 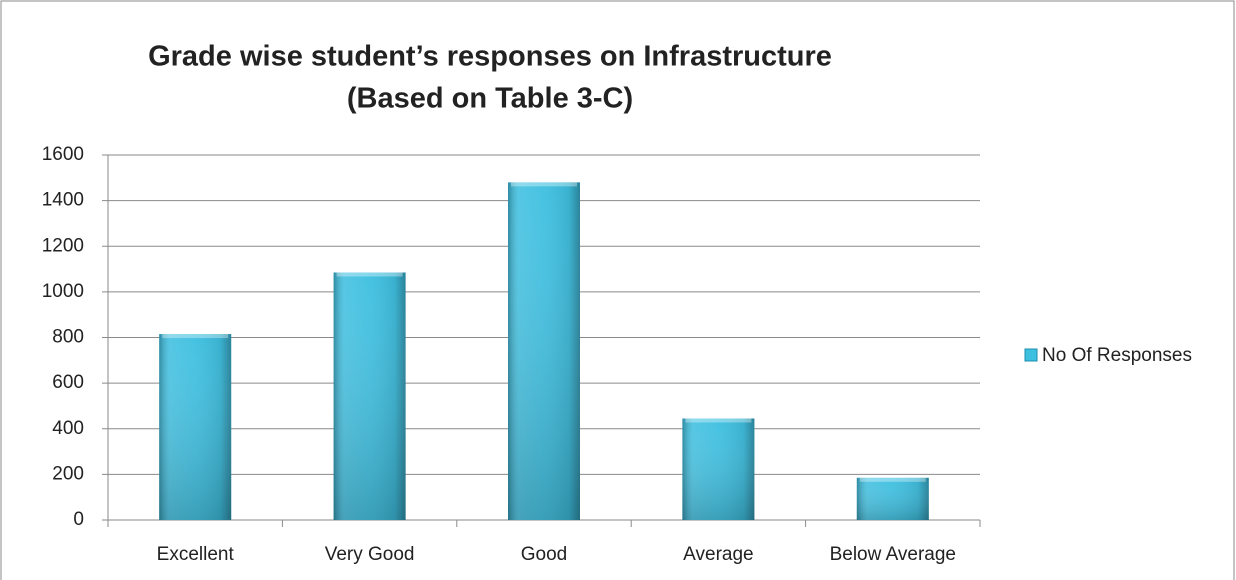 What do you see at coordinates (68, 473) in the screenshot?
I see `y-tick-label: 200` at bounding box center [68, 473].